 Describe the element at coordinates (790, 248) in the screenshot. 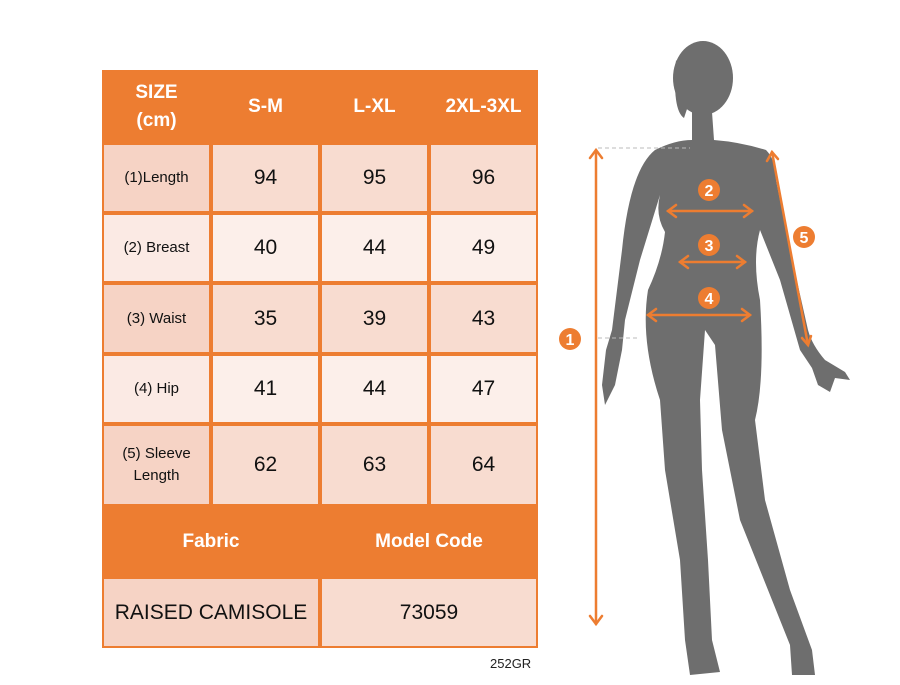

I see `sleeve-arrow` at that location.